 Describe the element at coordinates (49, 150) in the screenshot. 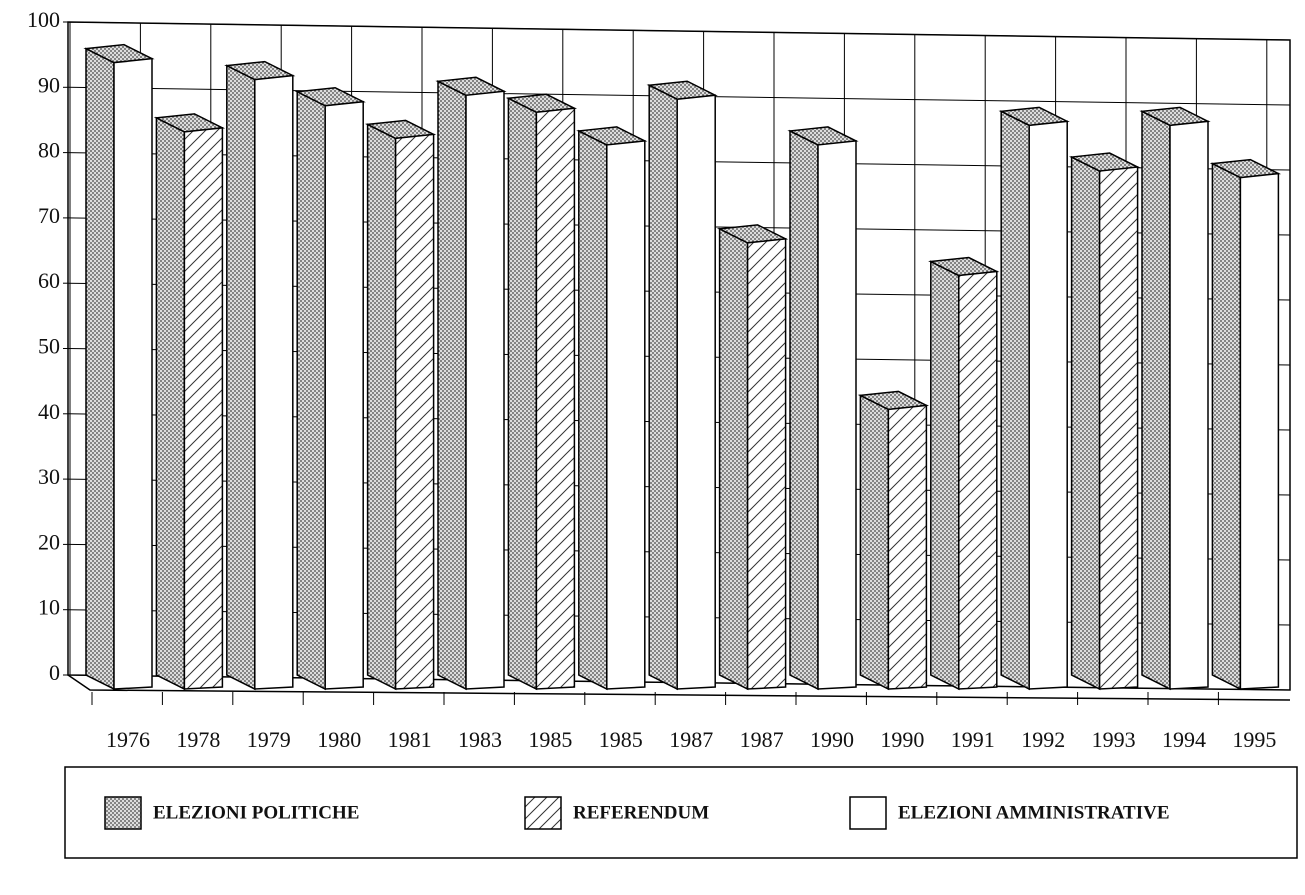

I see `y-tick-label: 80` at that location.